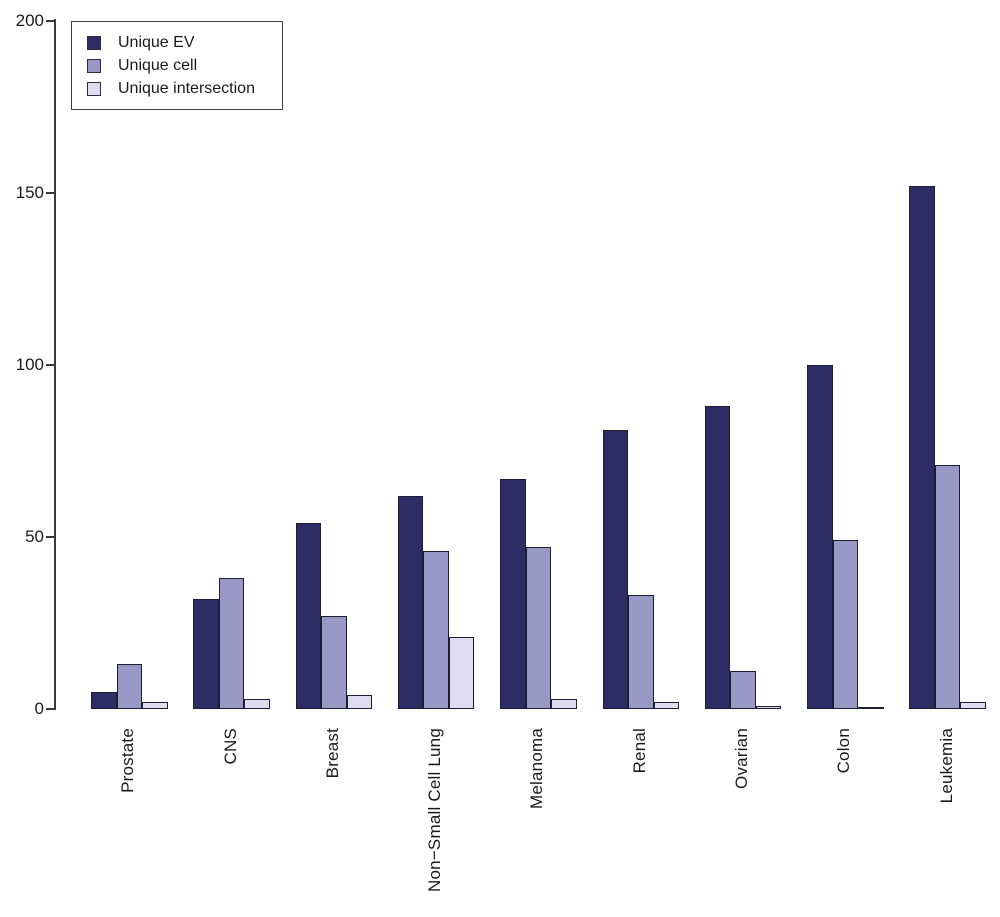 This screenshot has height=917, width=1000. I want to click on bar-unique-ev-non-small-cell-lung, so click(410, 602).